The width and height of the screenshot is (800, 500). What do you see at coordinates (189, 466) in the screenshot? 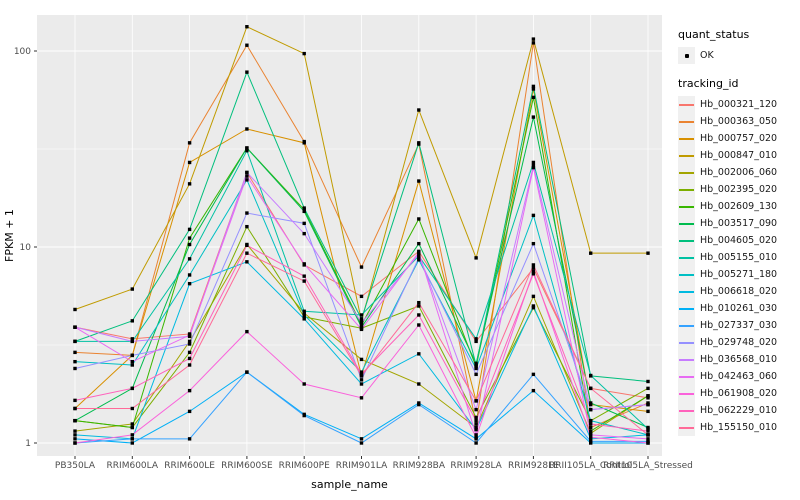
I see `x-tick-label: RRIM600LE` at bounding box center [189, 466].